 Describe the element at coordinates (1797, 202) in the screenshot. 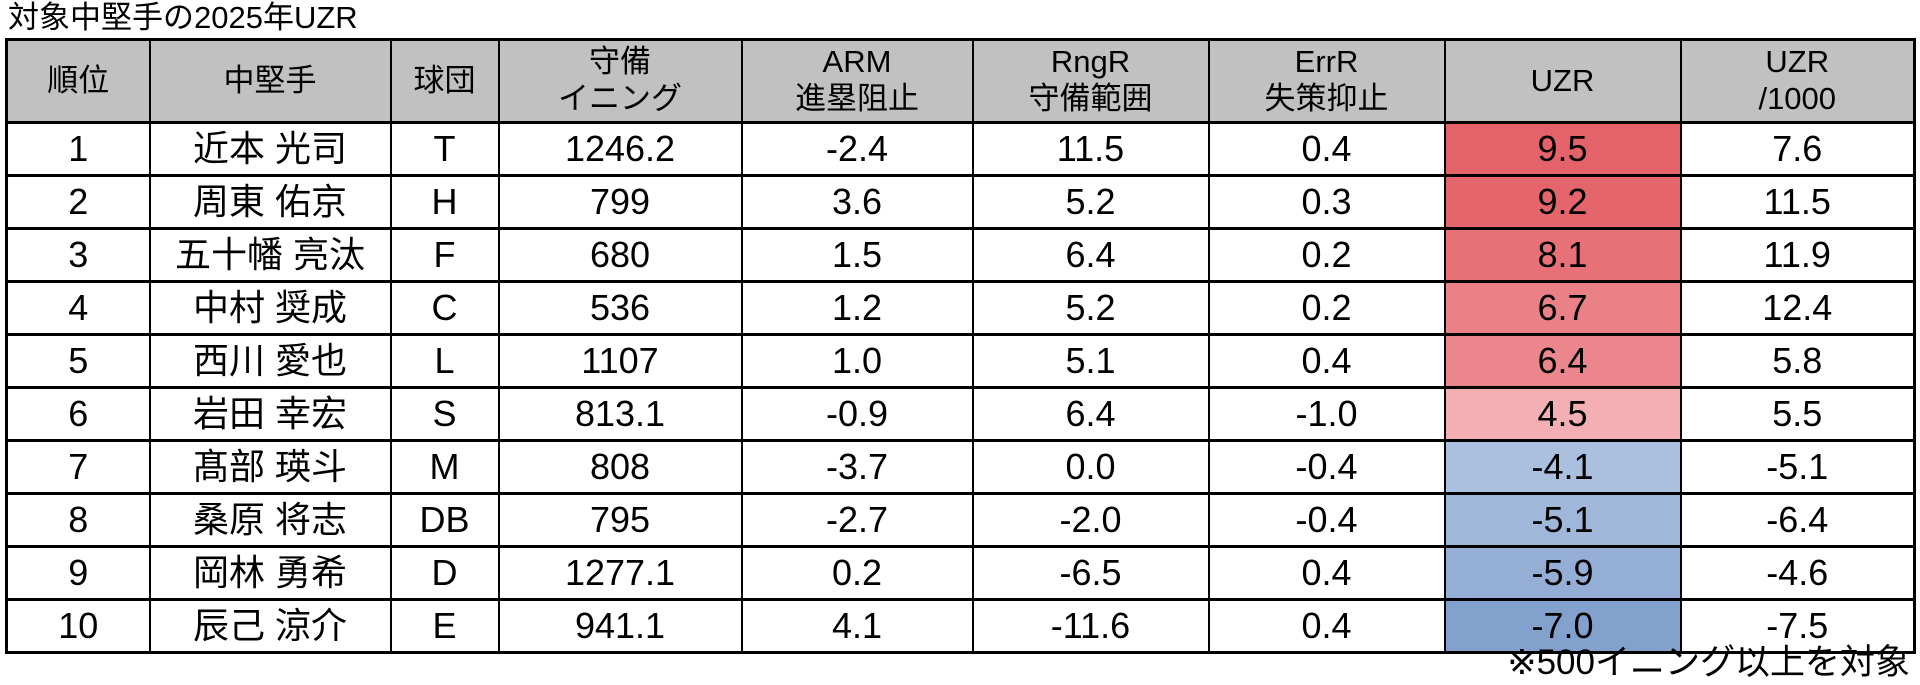

I see `cell-uzr1000: 11.5` at that location.